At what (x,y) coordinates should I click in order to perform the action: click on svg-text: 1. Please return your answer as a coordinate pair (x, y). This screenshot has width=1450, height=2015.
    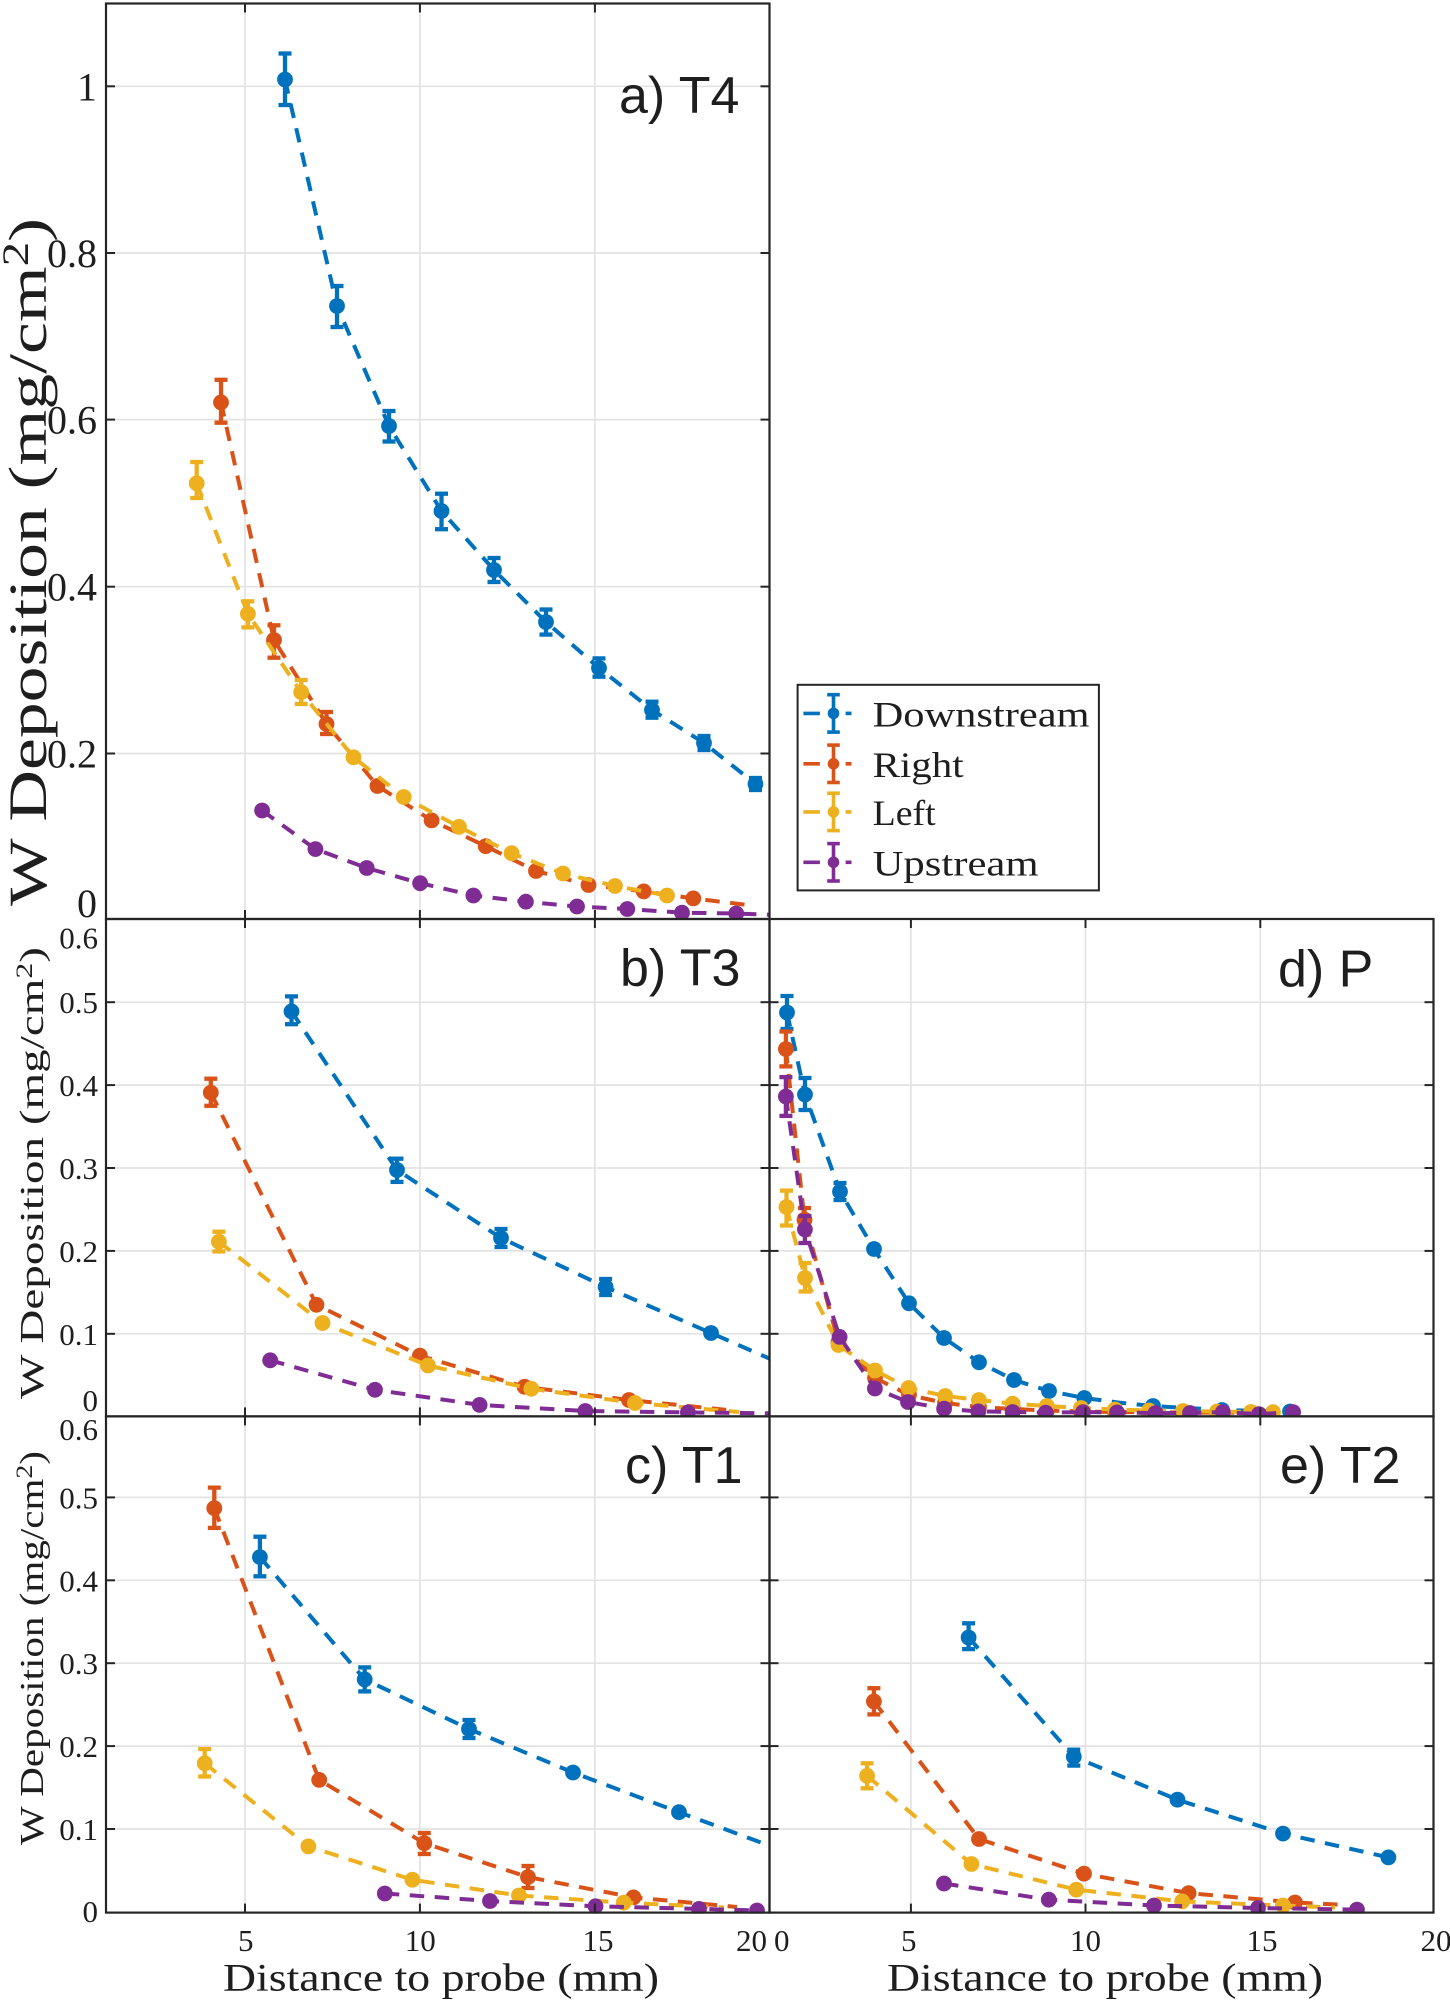
    Looking at the image, I should click on (87, 86).